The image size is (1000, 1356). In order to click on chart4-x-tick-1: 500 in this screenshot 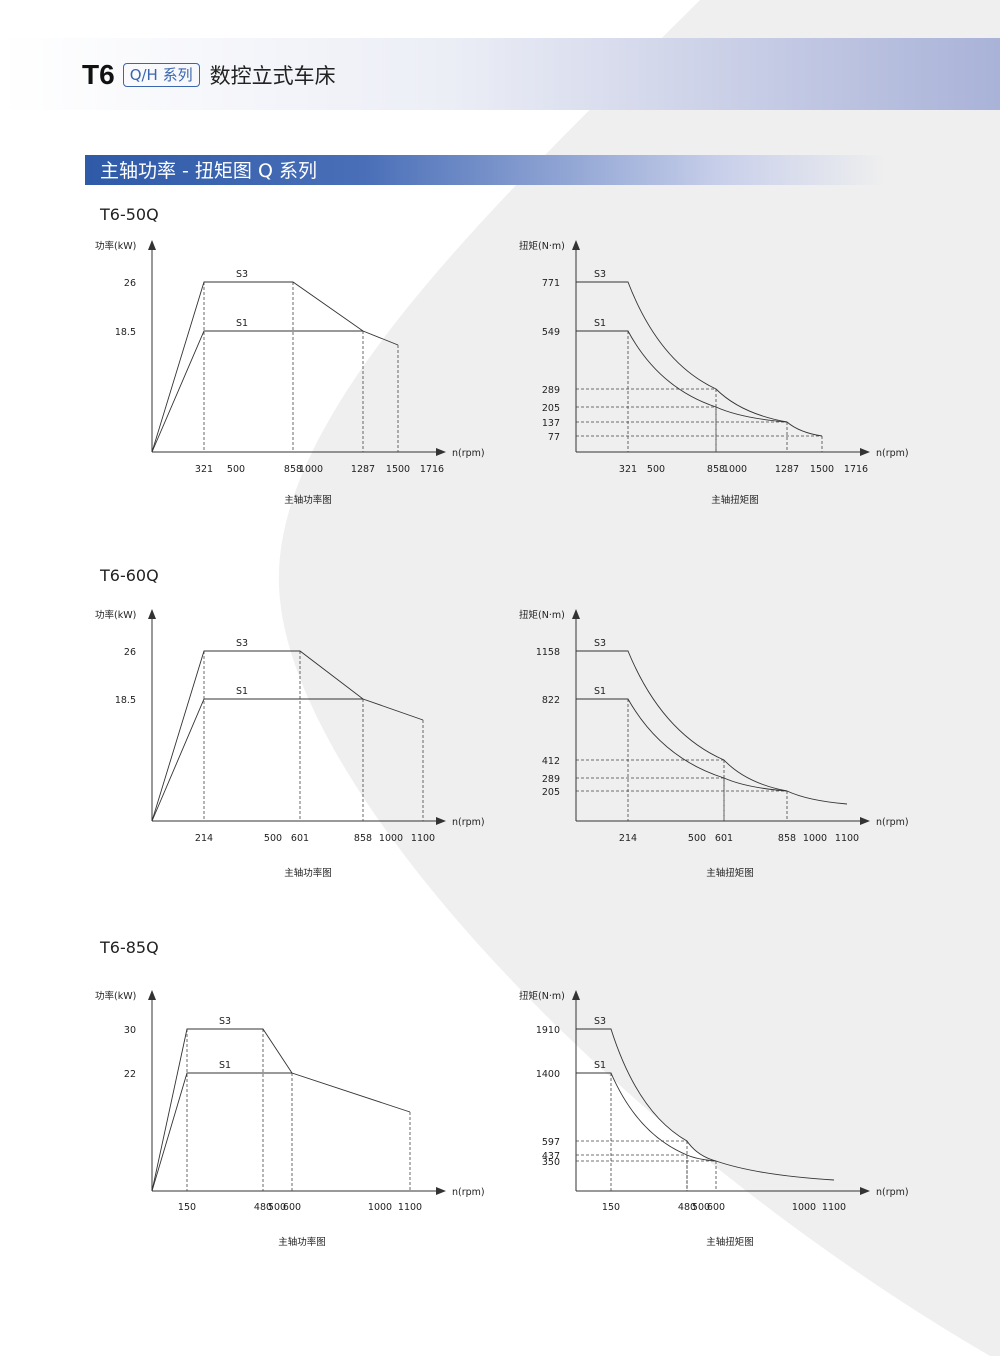, I will do `click(697, 838)`.